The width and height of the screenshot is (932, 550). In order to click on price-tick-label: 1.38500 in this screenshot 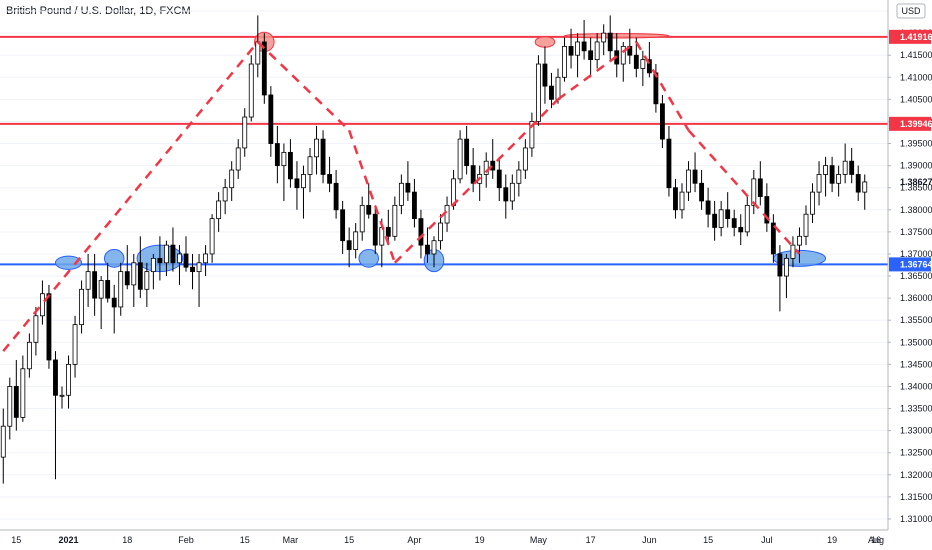, I will do `click(916, 188)`.